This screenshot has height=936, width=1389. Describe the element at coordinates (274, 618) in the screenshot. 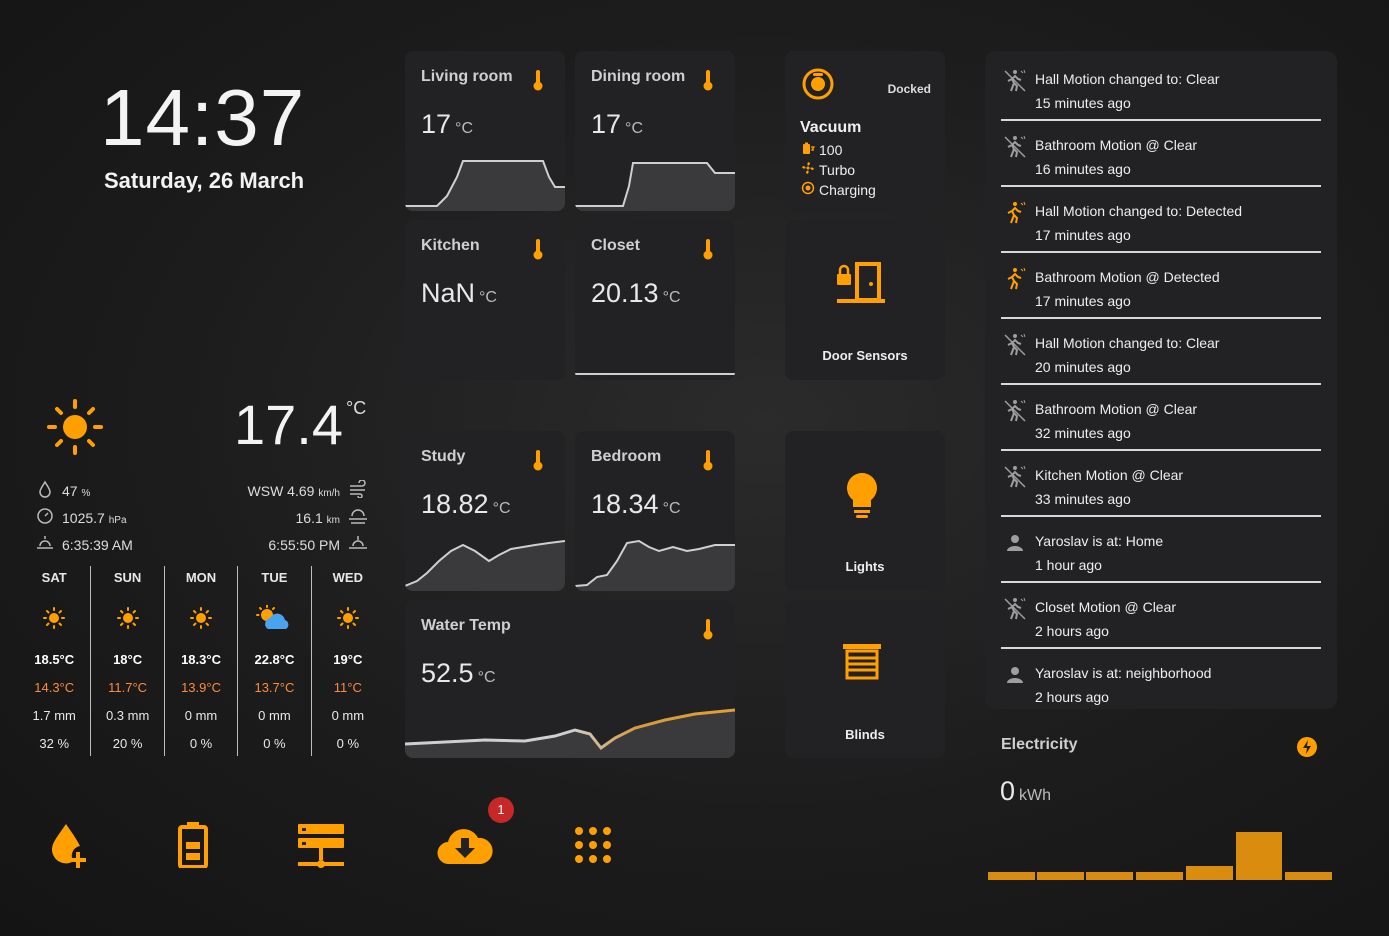

I see `partly-cloudy-icon` at that location.